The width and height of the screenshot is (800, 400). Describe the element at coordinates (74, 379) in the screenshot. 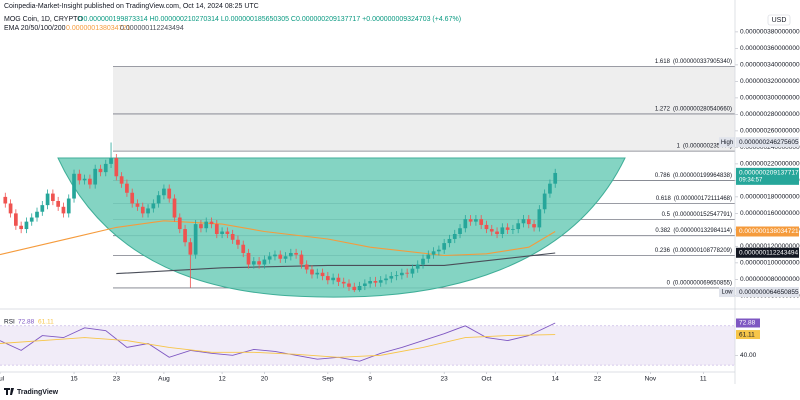

I see `x-tick-label: 15` at that location.